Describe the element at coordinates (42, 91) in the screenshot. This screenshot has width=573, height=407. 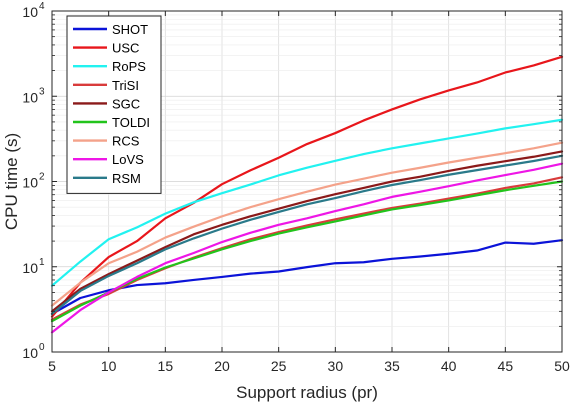
I see `y-tick-exponent: 3` at that location.